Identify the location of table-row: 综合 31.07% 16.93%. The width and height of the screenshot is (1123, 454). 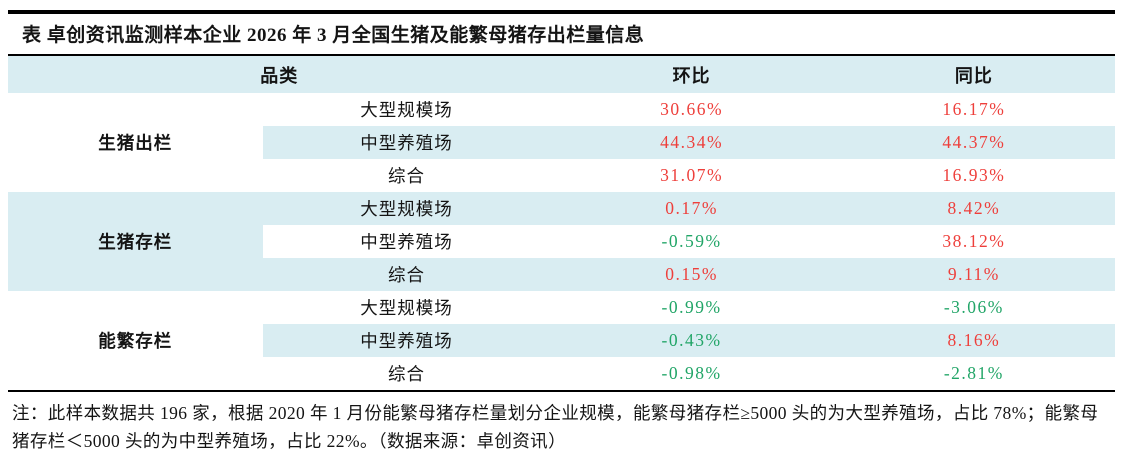
(561, 175).